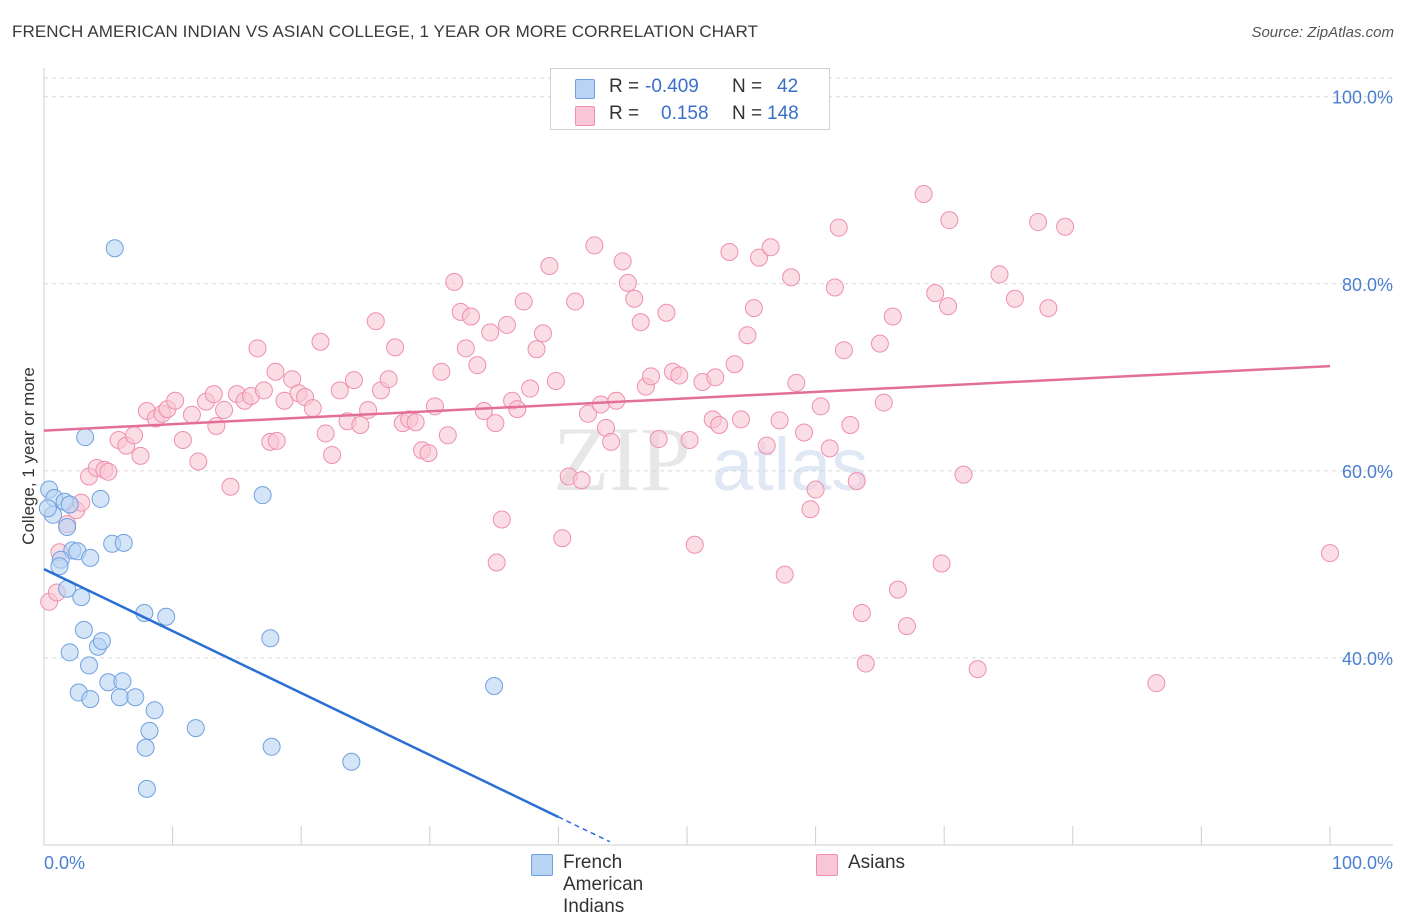 This screenshot has width=1406, height=918. I want to click on n-value: 42, so click(788, 86).